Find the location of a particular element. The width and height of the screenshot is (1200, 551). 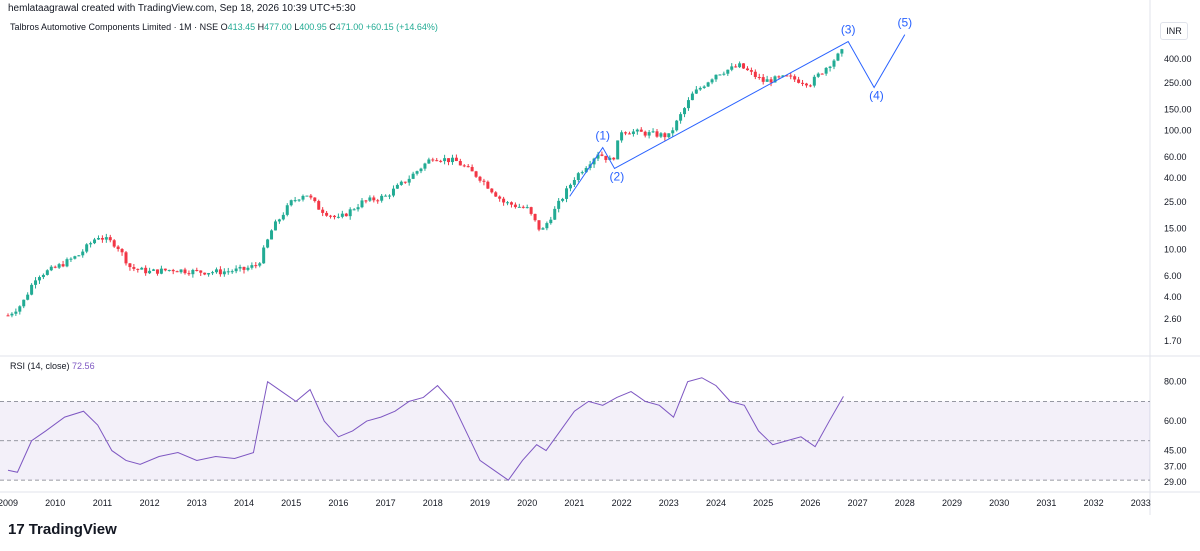

wave-label: (1) is located at coordinates (602, 136).